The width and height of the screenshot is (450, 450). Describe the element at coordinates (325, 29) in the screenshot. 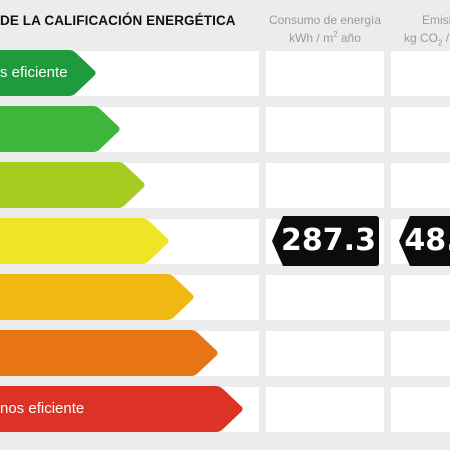

I see `consumo-header: Consumo de energía kWh / m2 año` at that location.